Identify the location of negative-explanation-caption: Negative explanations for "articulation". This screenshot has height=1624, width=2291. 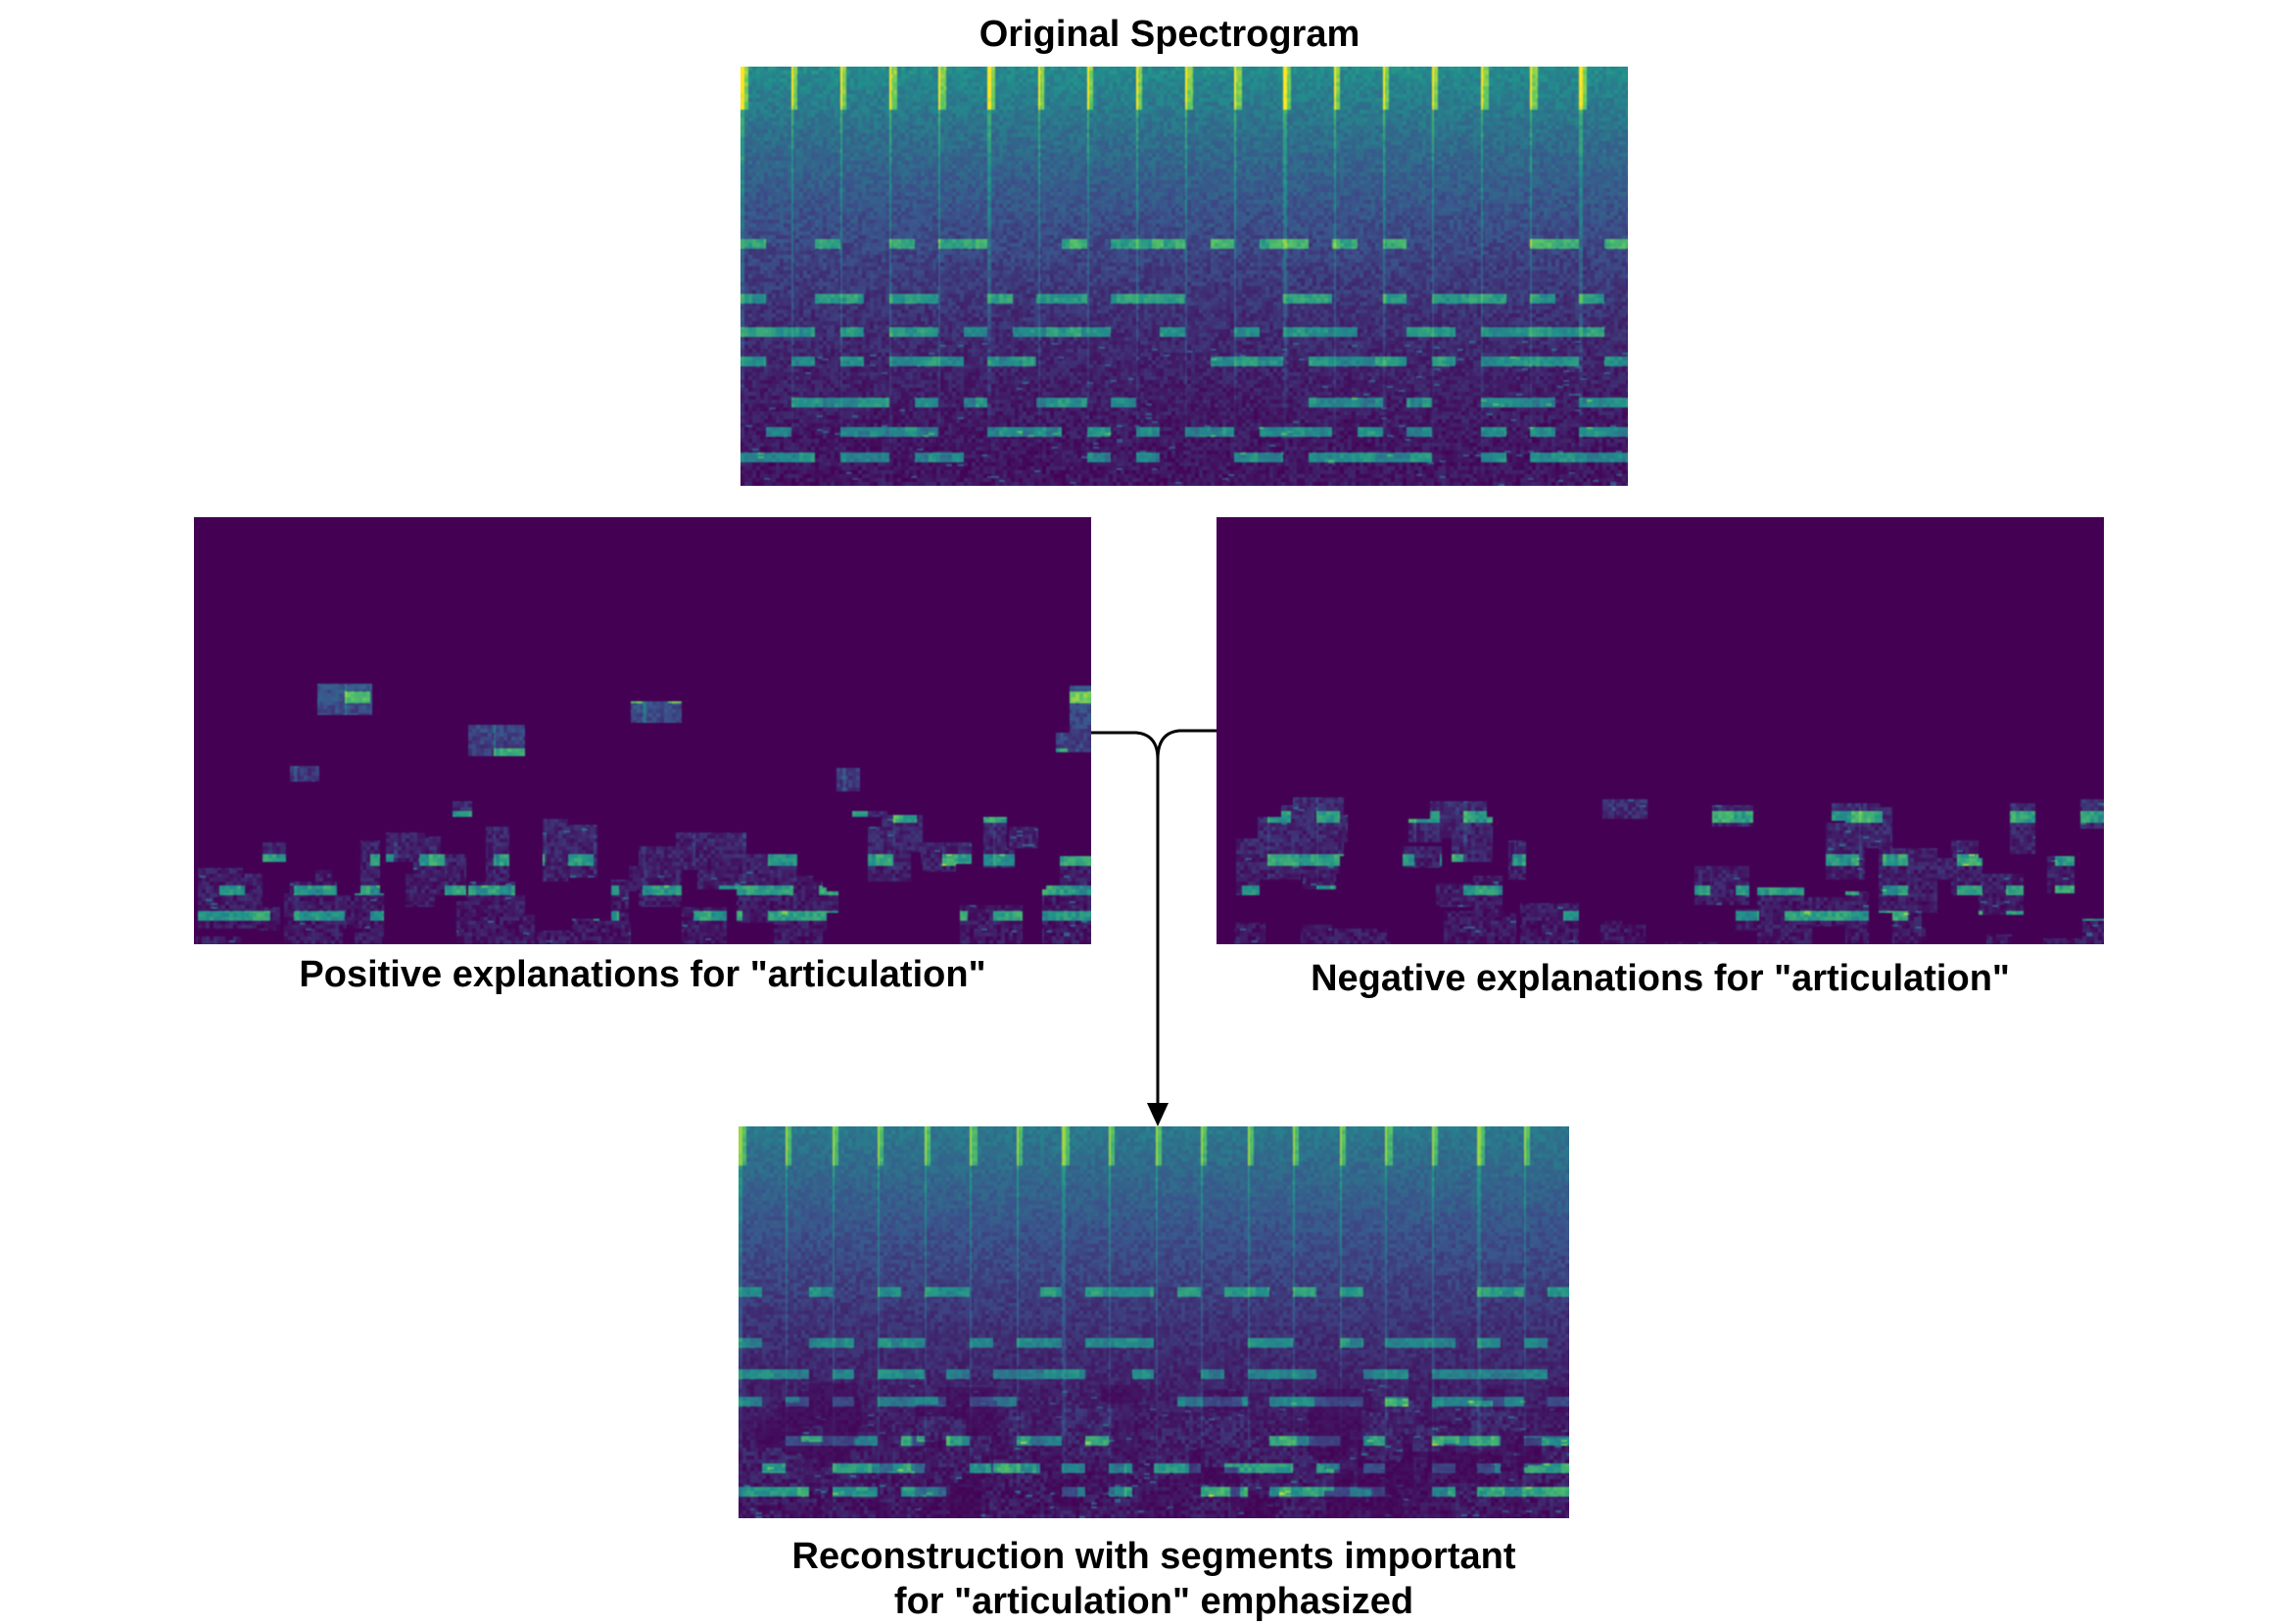
(1660, 979).